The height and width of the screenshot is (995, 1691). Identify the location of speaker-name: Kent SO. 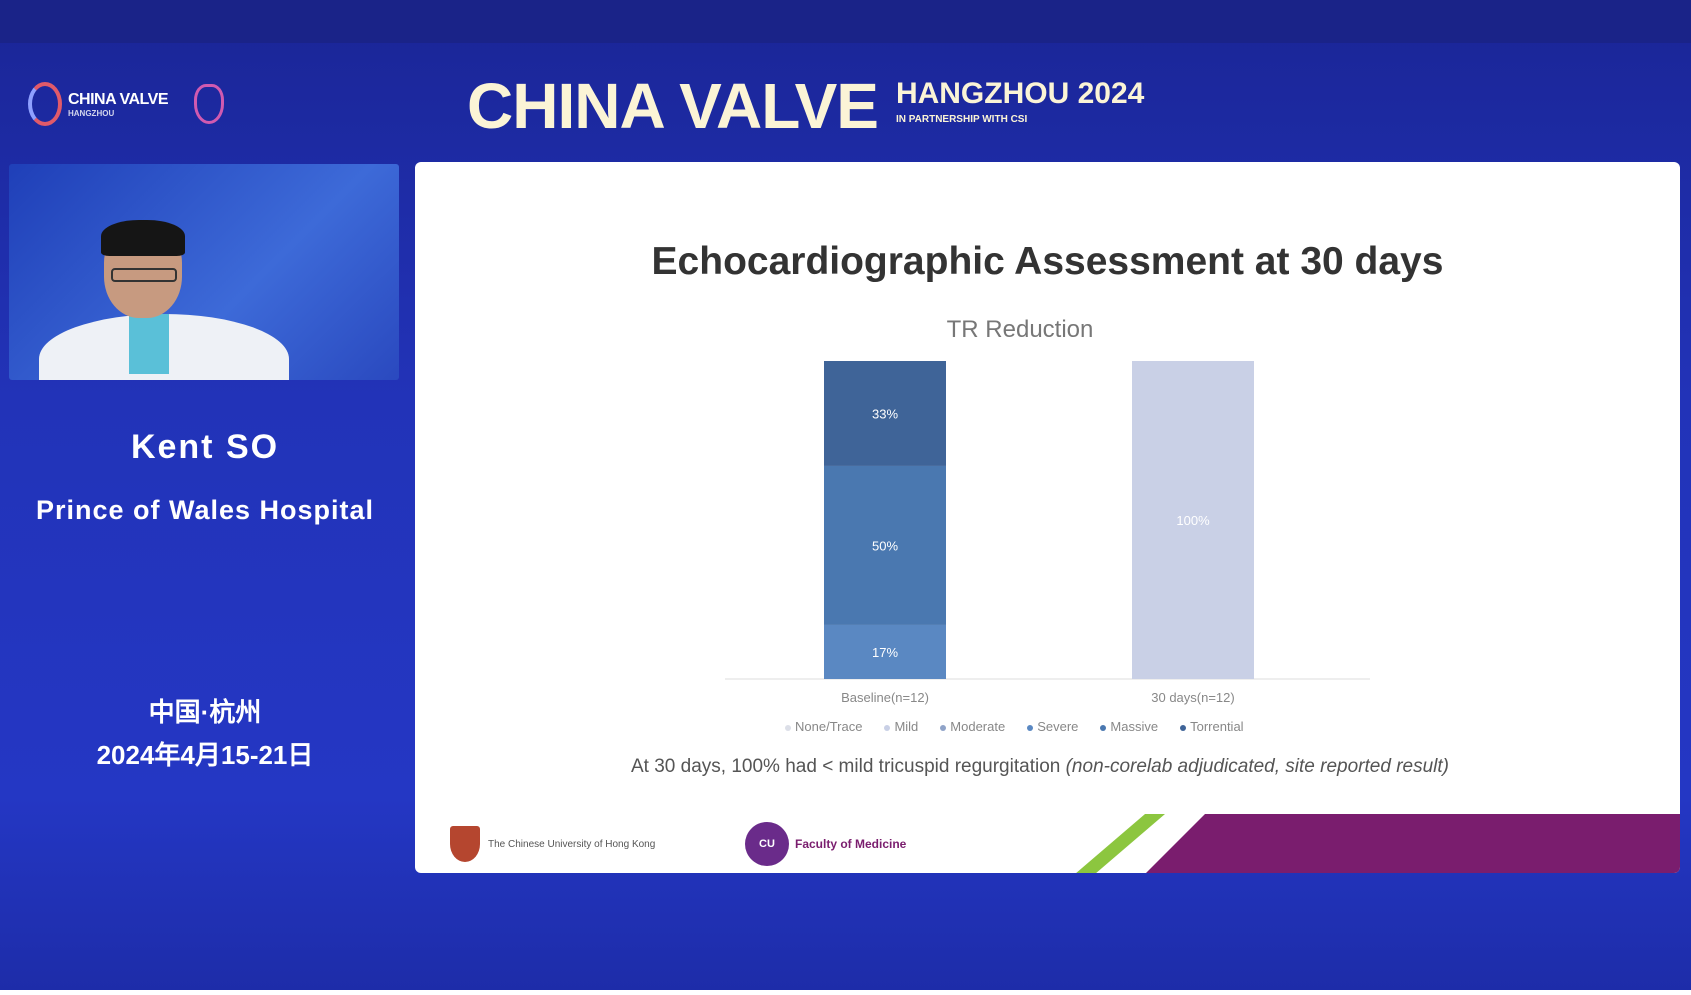
(205, 447).